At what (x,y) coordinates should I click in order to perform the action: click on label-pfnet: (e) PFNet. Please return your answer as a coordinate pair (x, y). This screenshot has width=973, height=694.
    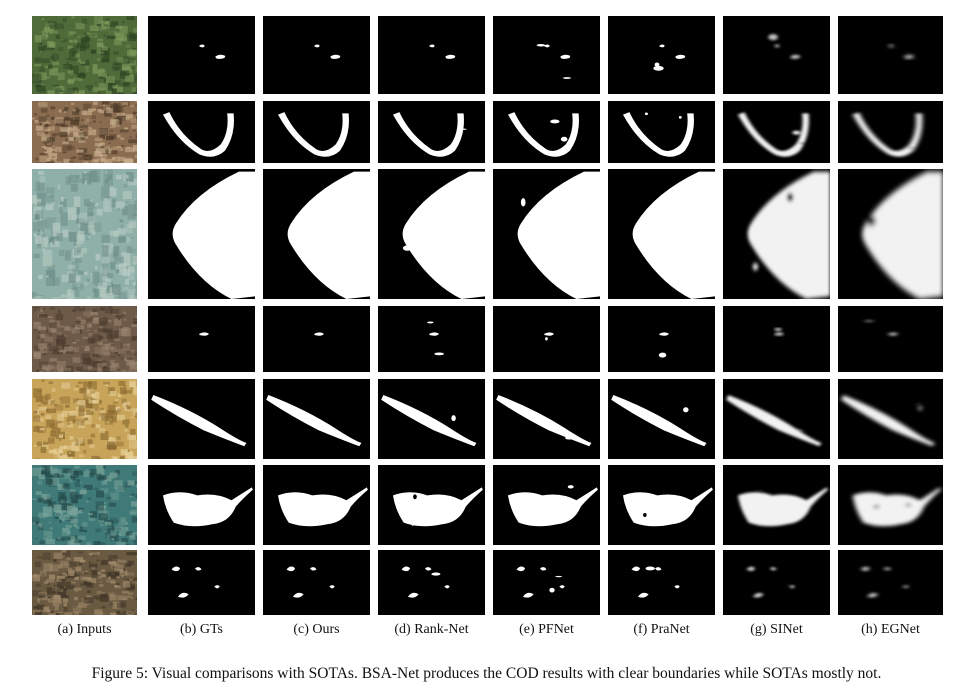
    Looking at the image, I should click on (546, 629).